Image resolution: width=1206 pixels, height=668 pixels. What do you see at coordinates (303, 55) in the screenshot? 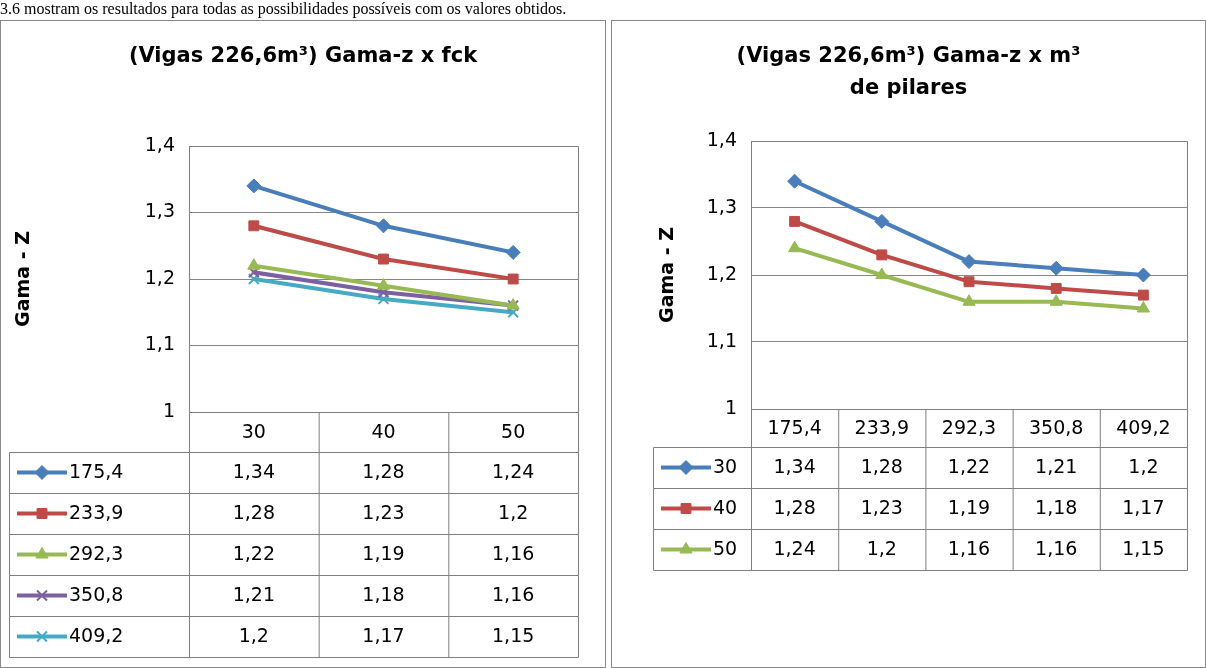
I see `chart-title: (Vigas 226,6m³) Gama-z x fck` at bounding box center [303, 55].